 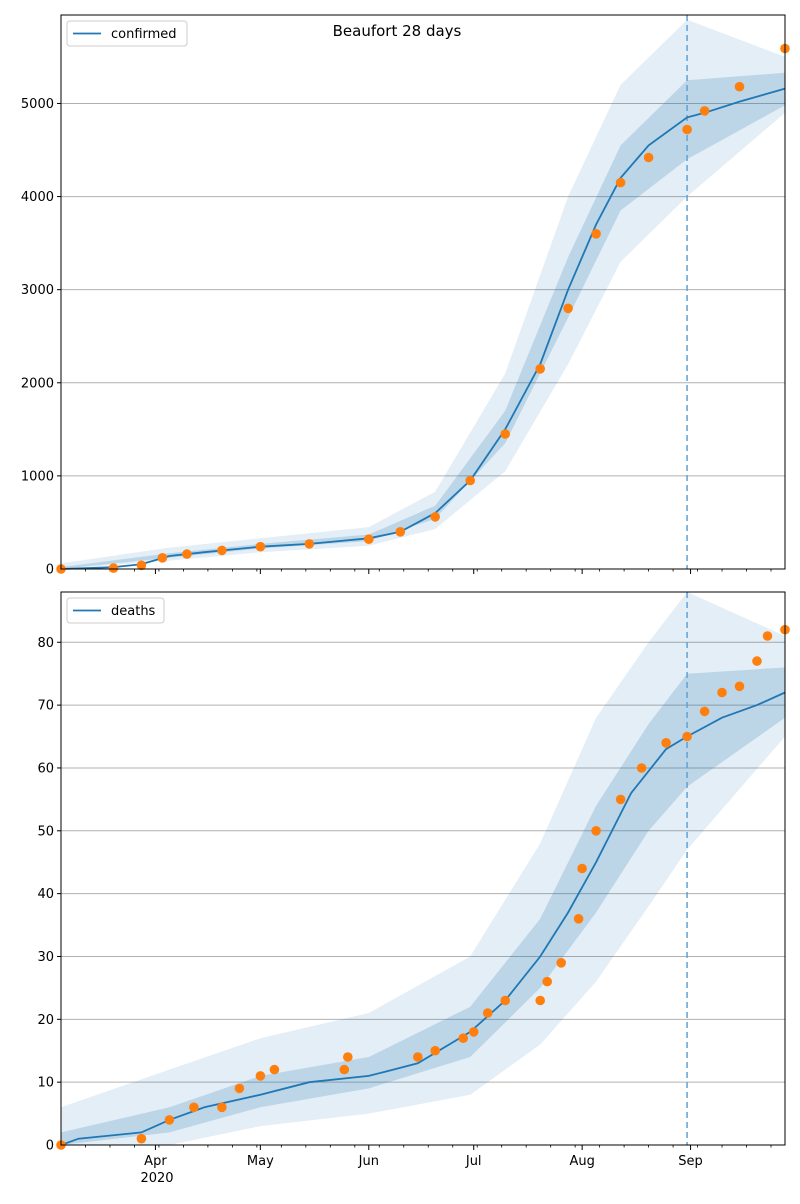 What do you see at coordinates (45, 831) in the screenshot?
I see `y-tick-label: 50` at bounding box center [45, 831].